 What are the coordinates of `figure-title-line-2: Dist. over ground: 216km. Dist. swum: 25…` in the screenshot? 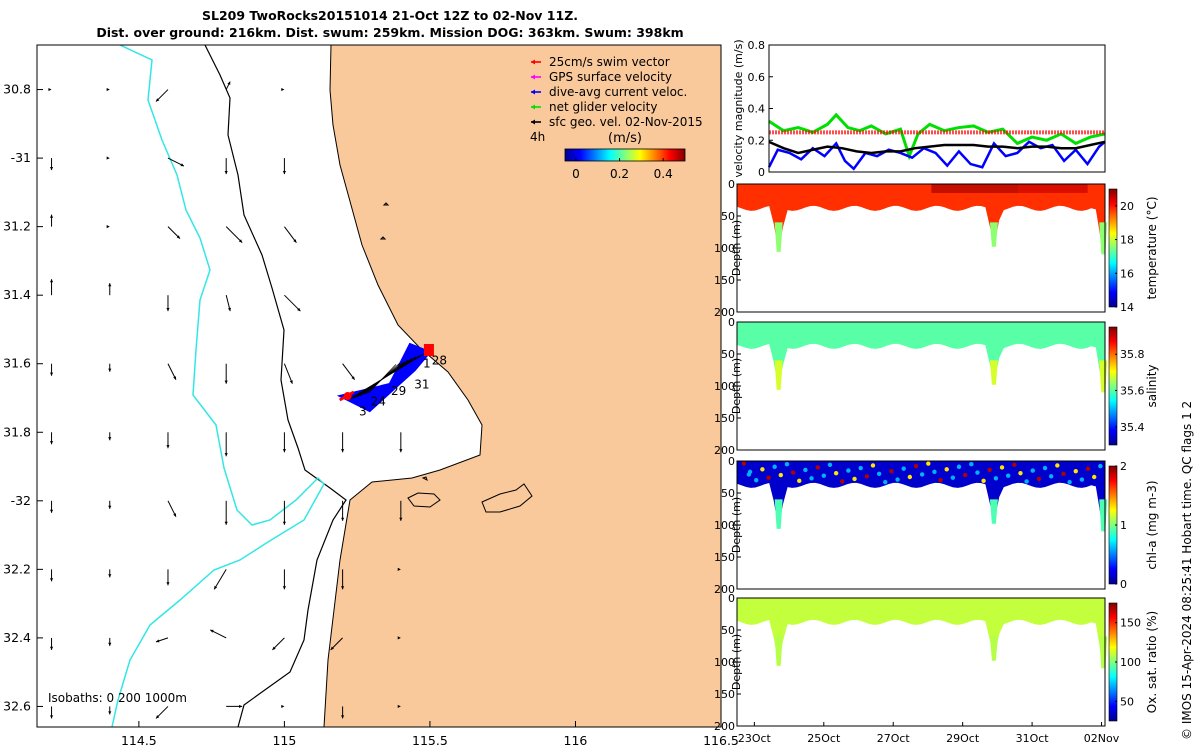 It's located at (390, 32).